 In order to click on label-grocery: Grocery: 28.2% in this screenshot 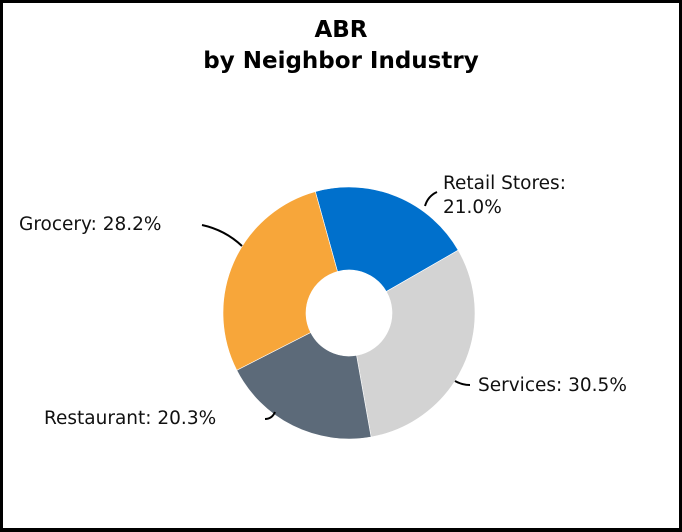, I will do `click(90, 224)`.